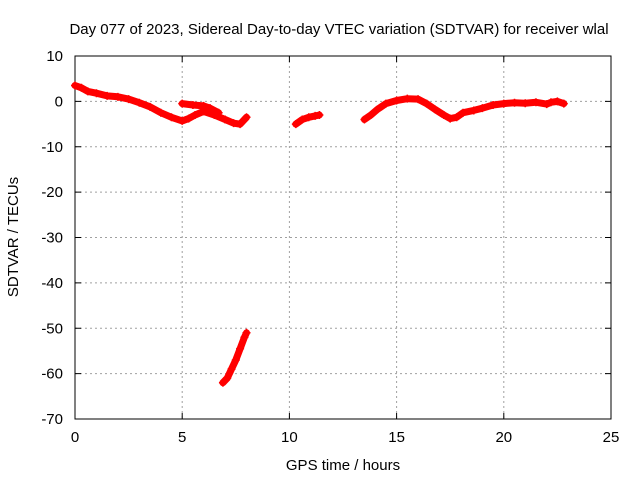 This screenshot has width=640, height=480. I want to click on x-tick-label: 0, so click(75, 437).